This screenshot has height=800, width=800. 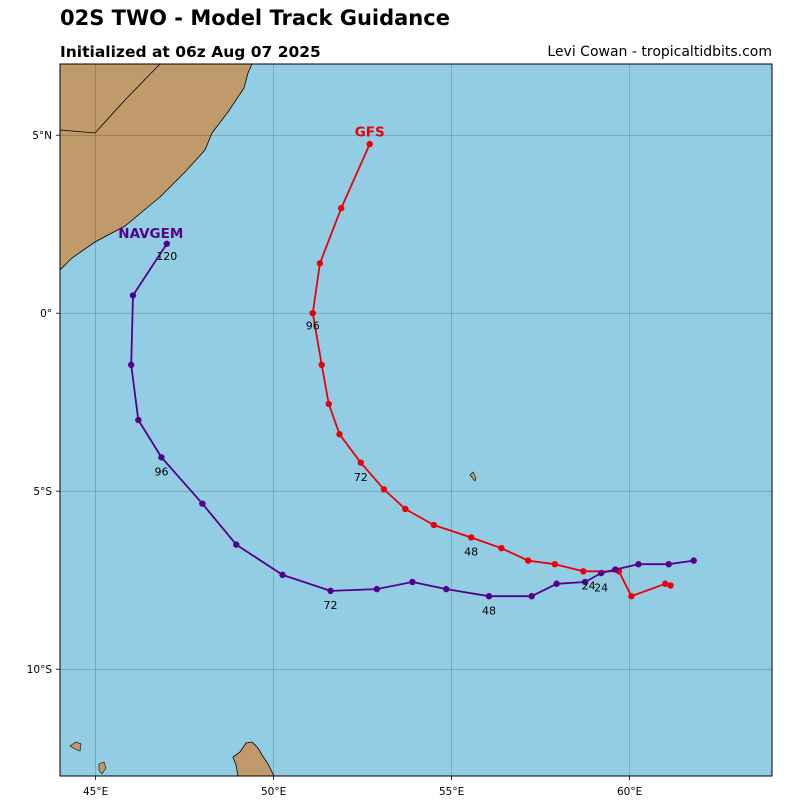 What do you see at coordinates (629, 792) in the screenshot?
I see `lon-tick-label: 60°E` at bounding box center [629, 792].